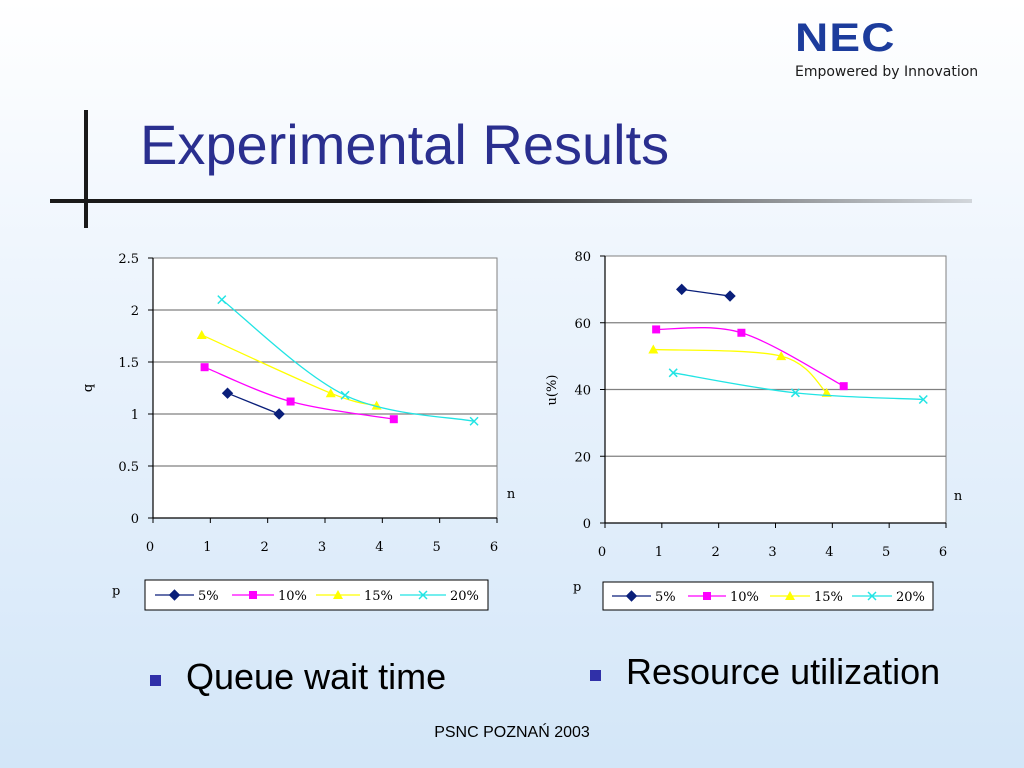 This screenshot has width=1024, height=768. What do you see at coordinates (665, 597) in the screenshot?
I see `chart2-legend-label-5%: 5%` at bounding box center [665, 597].